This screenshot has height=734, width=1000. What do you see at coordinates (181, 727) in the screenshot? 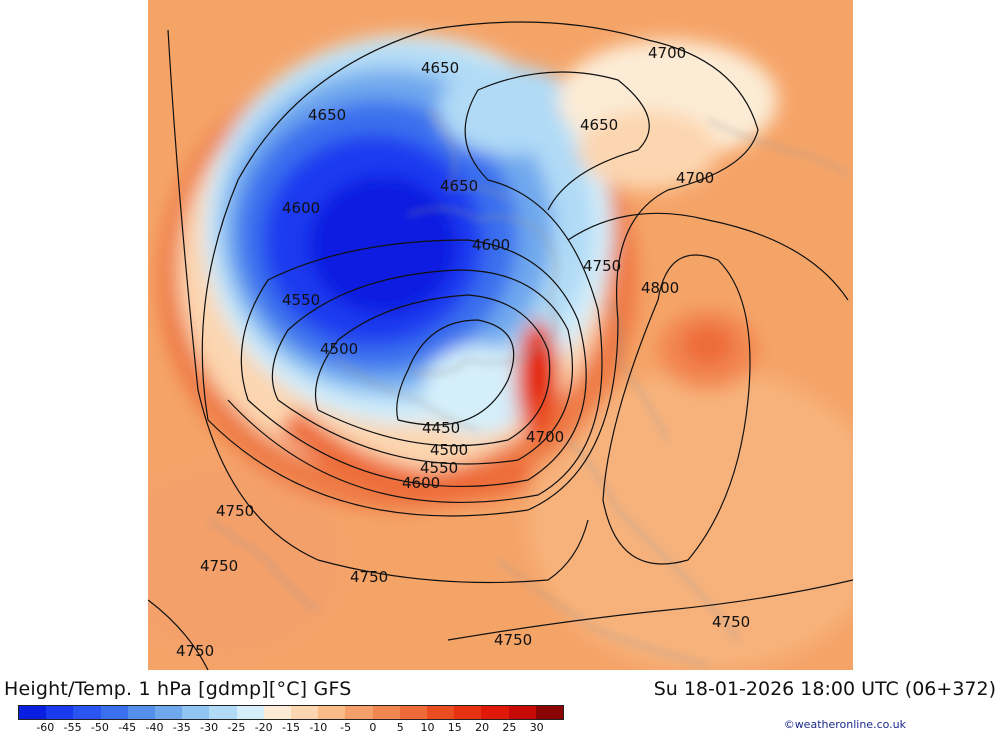
I see `legend-tick: -35` at bounding box center [181, 727].